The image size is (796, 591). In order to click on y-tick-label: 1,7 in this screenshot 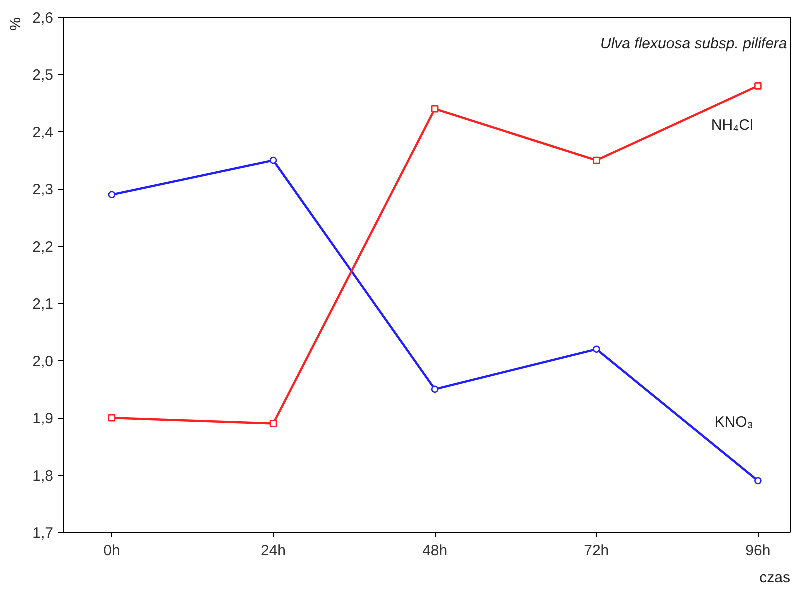, I will do `click(43, 533)`.